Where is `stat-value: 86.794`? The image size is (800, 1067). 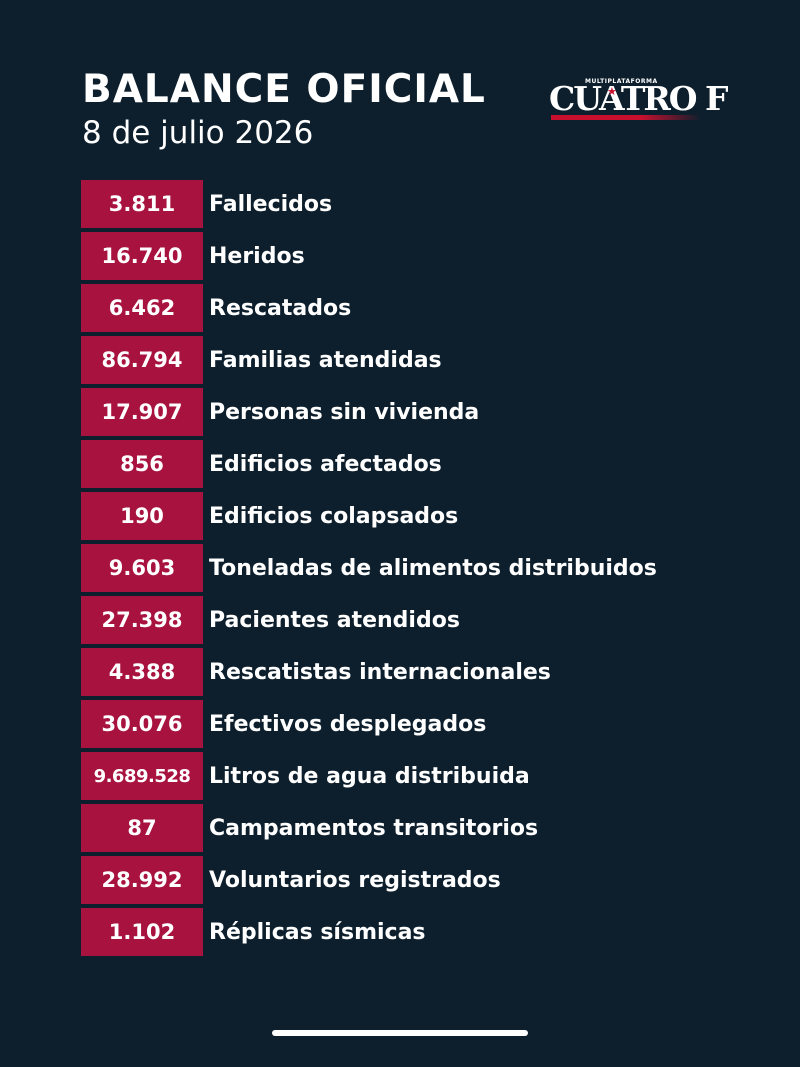 stat-value: 86.794 is located at coordinates (142, 360).